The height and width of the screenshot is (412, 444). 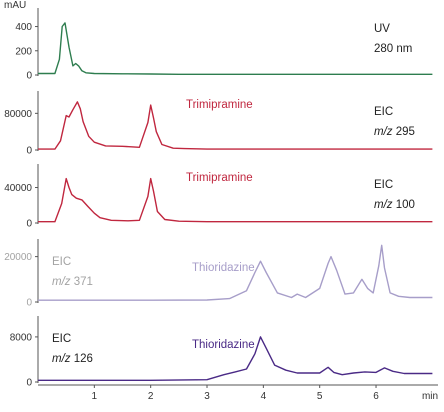 What do you see at coordinates (207, 396) in the screenshot?
I see `x-tick-label: 3` at bounding box center [207, 396].